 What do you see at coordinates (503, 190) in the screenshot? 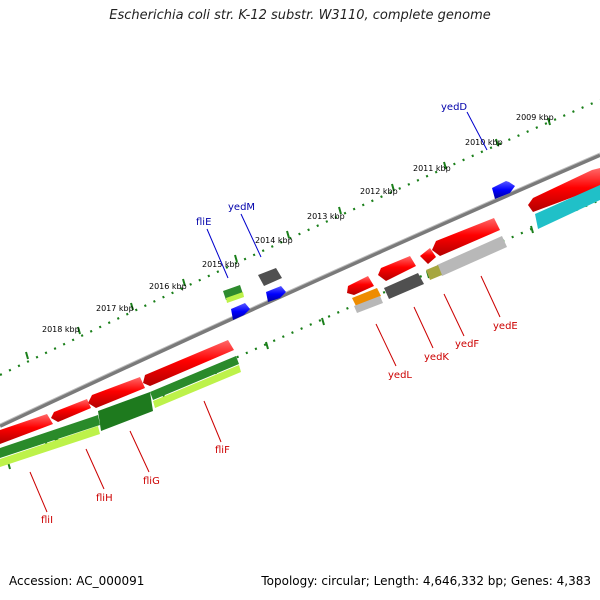
I see `gene-arrow-yedD` at bounding box center [503, 190].